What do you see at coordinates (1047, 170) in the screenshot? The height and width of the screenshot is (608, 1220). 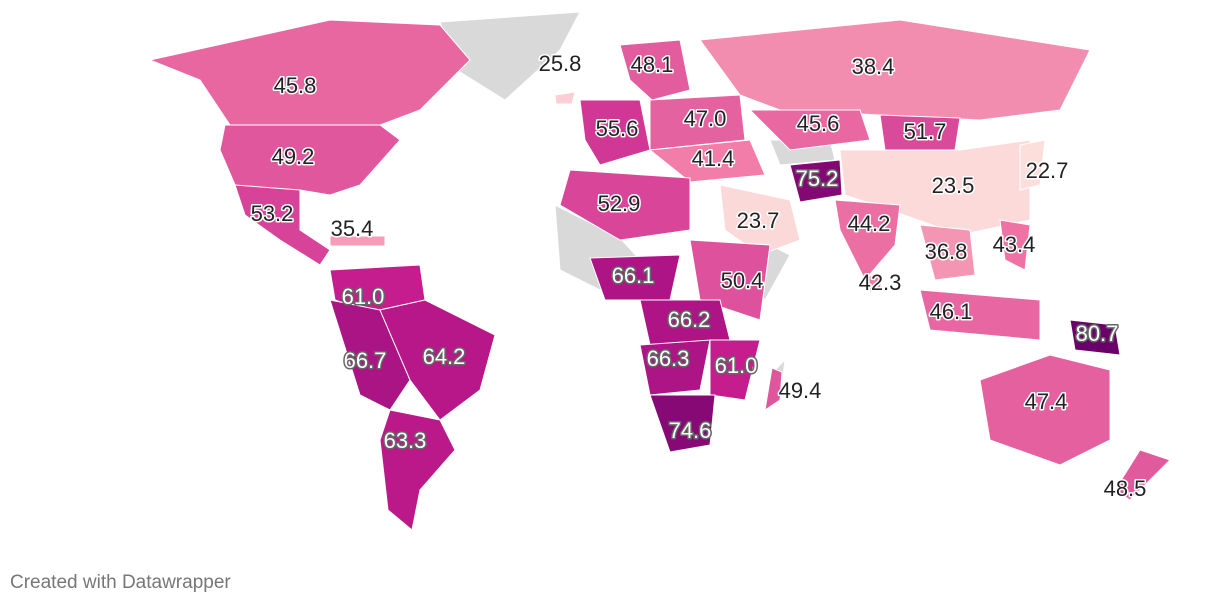 I see `region-label: 22.7` at bounding box center [1047, 170].